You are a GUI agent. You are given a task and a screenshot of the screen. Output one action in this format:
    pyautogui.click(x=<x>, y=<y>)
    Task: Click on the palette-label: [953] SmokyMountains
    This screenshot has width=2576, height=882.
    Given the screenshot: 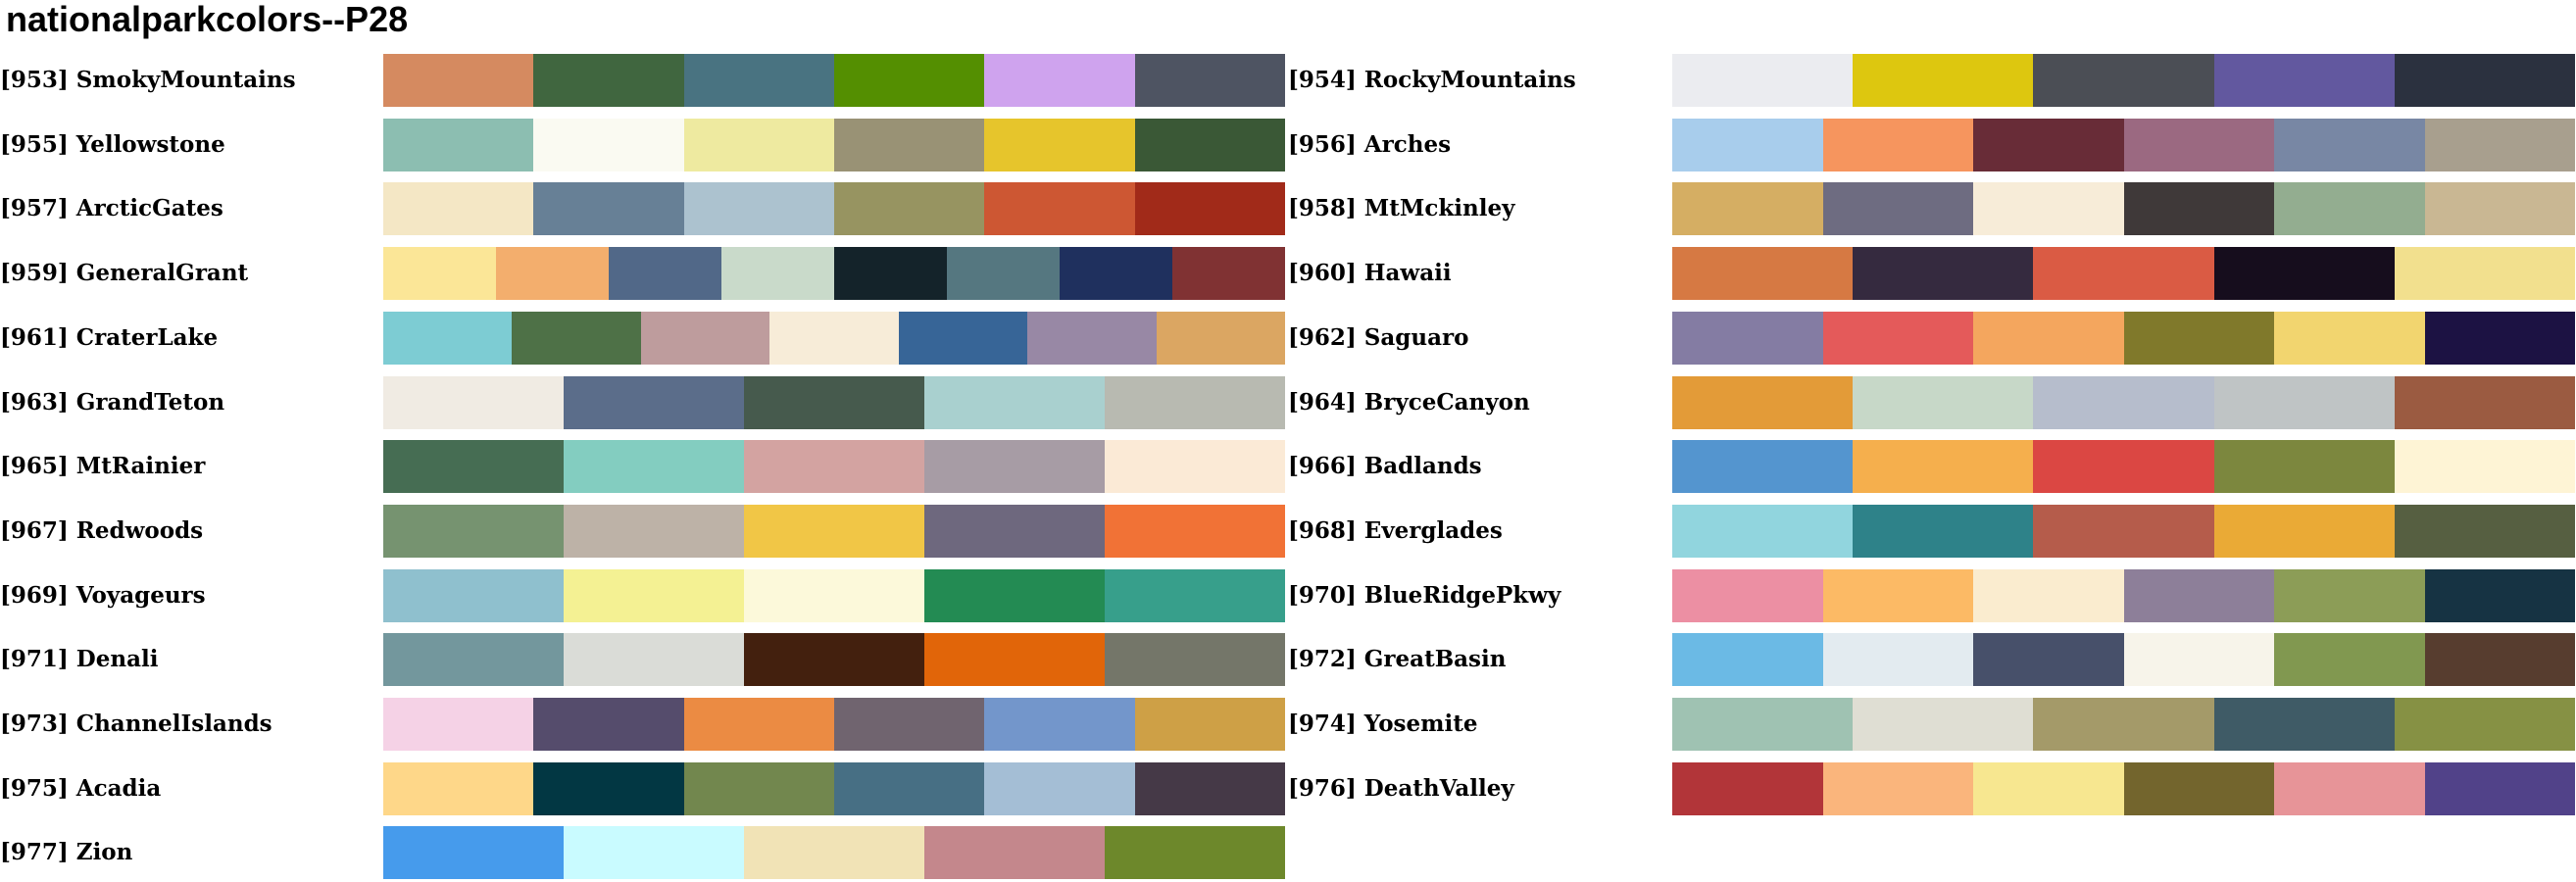 What is the action you would take?
    pyautogui.click(x=148, y=80)
    